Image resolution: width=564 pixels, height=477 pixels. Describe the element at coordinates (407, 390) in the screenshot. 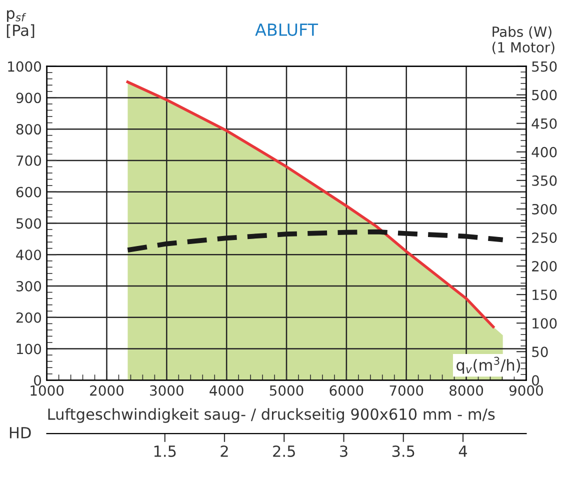

I see `x-tick-label: 7000` at that location.